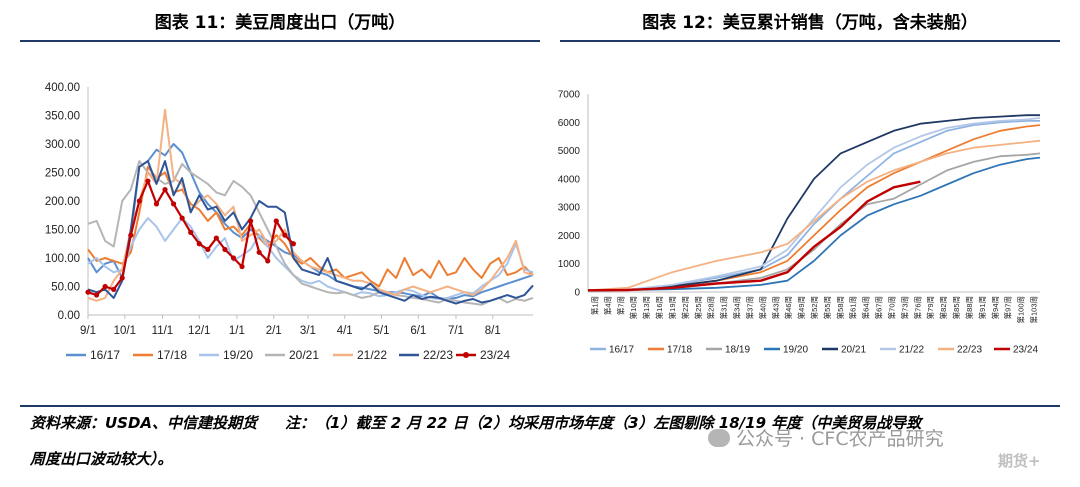 The image size is (1080, 487). I want to click on right-x-tick-label: 第37周, so click(749, 307).